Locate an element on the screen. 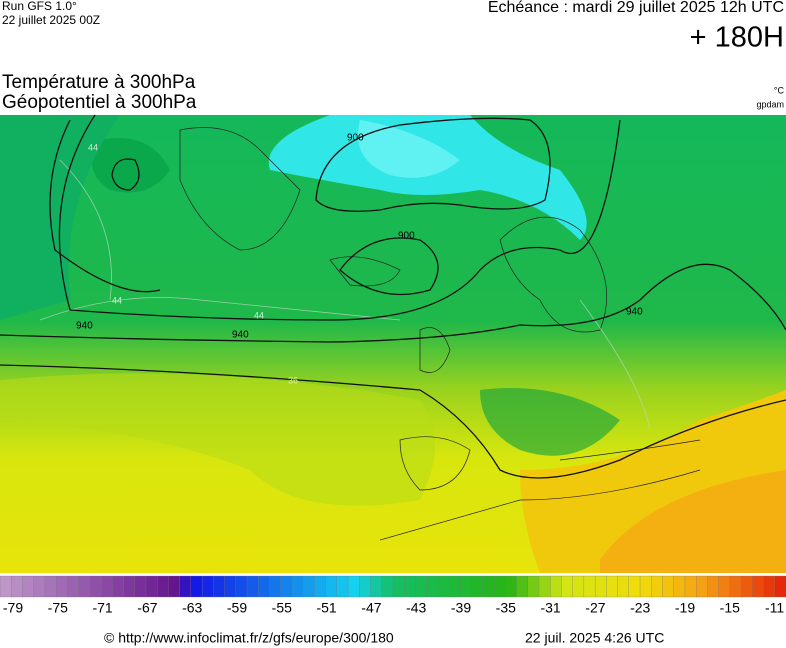 This screenshot has width=786, height=648. colorbar-label: -43 is located at coordinates (416, 608).